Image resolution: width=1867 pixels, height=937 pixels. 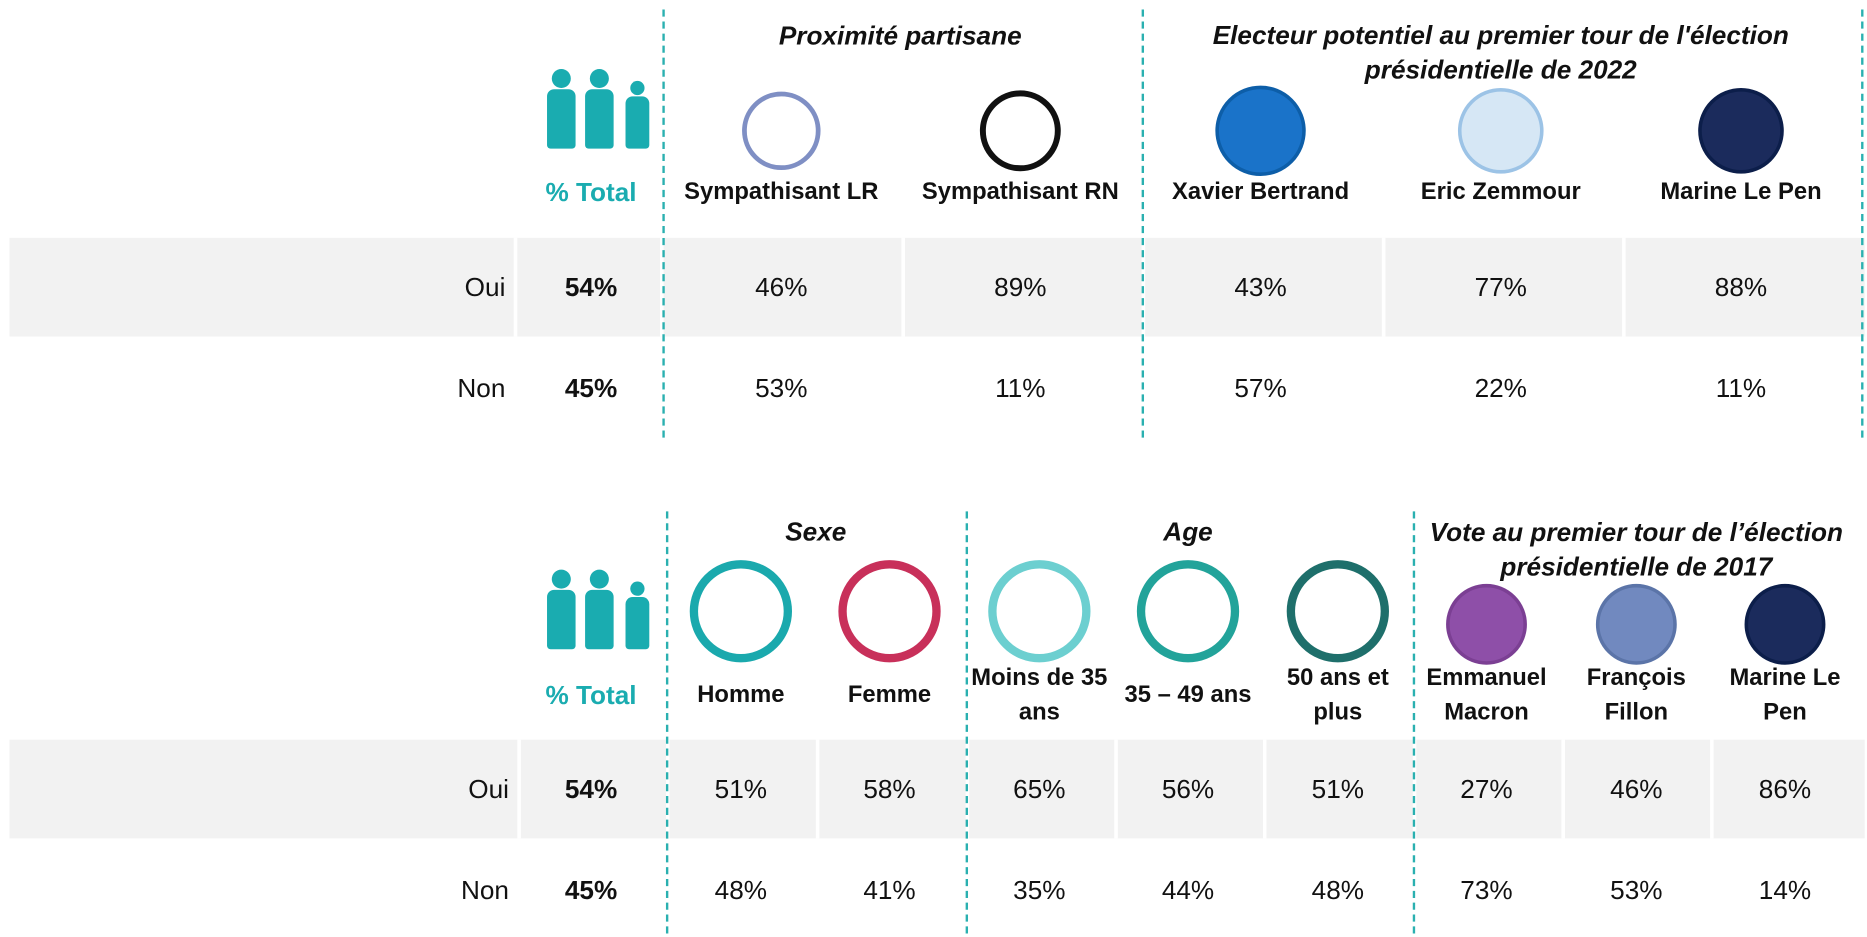 What do you see at coordinates (1337, 695) in the screenshot?
I see `column-header: 50 ans et plus` at bounding box center [1337, 695].